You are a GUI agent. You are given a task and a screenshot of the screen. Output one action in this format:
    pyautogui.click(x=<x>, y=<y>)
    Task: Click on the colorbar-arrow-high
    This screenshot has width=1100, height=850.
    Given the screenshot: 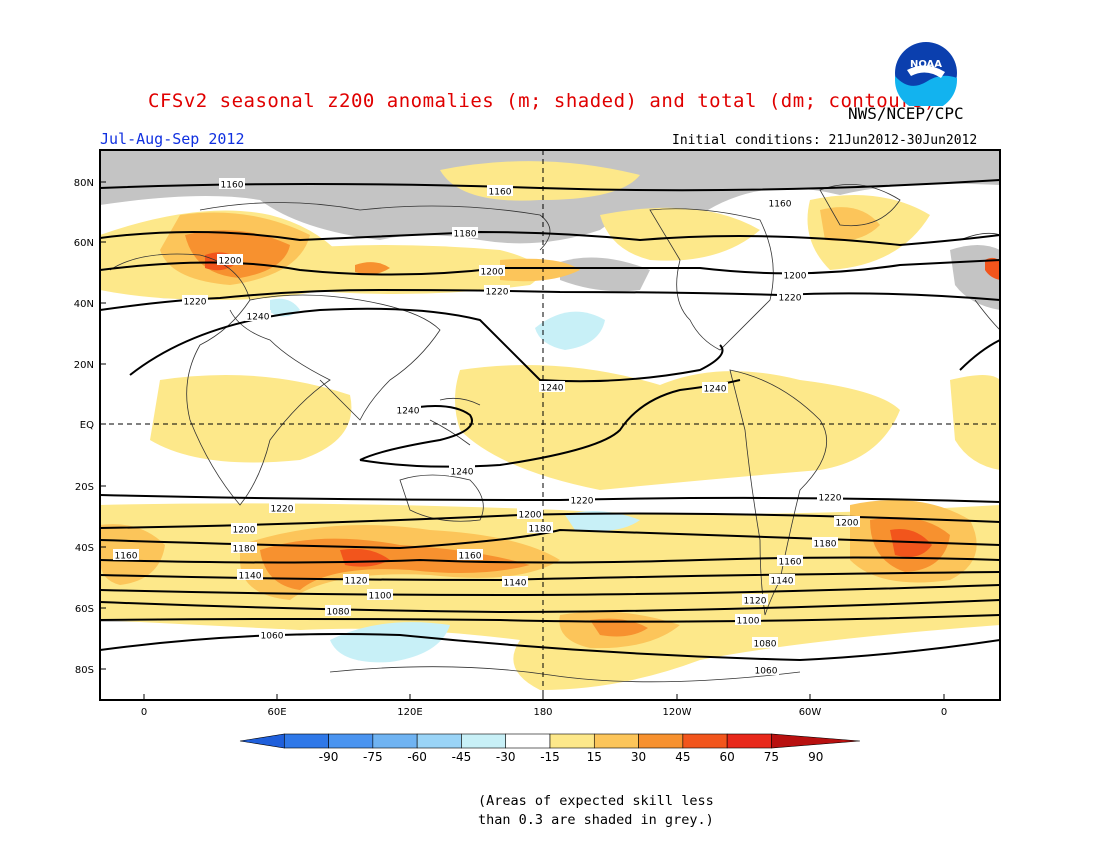 What is the action you would take?
    pyautogui.click(x=816, y=741)
    